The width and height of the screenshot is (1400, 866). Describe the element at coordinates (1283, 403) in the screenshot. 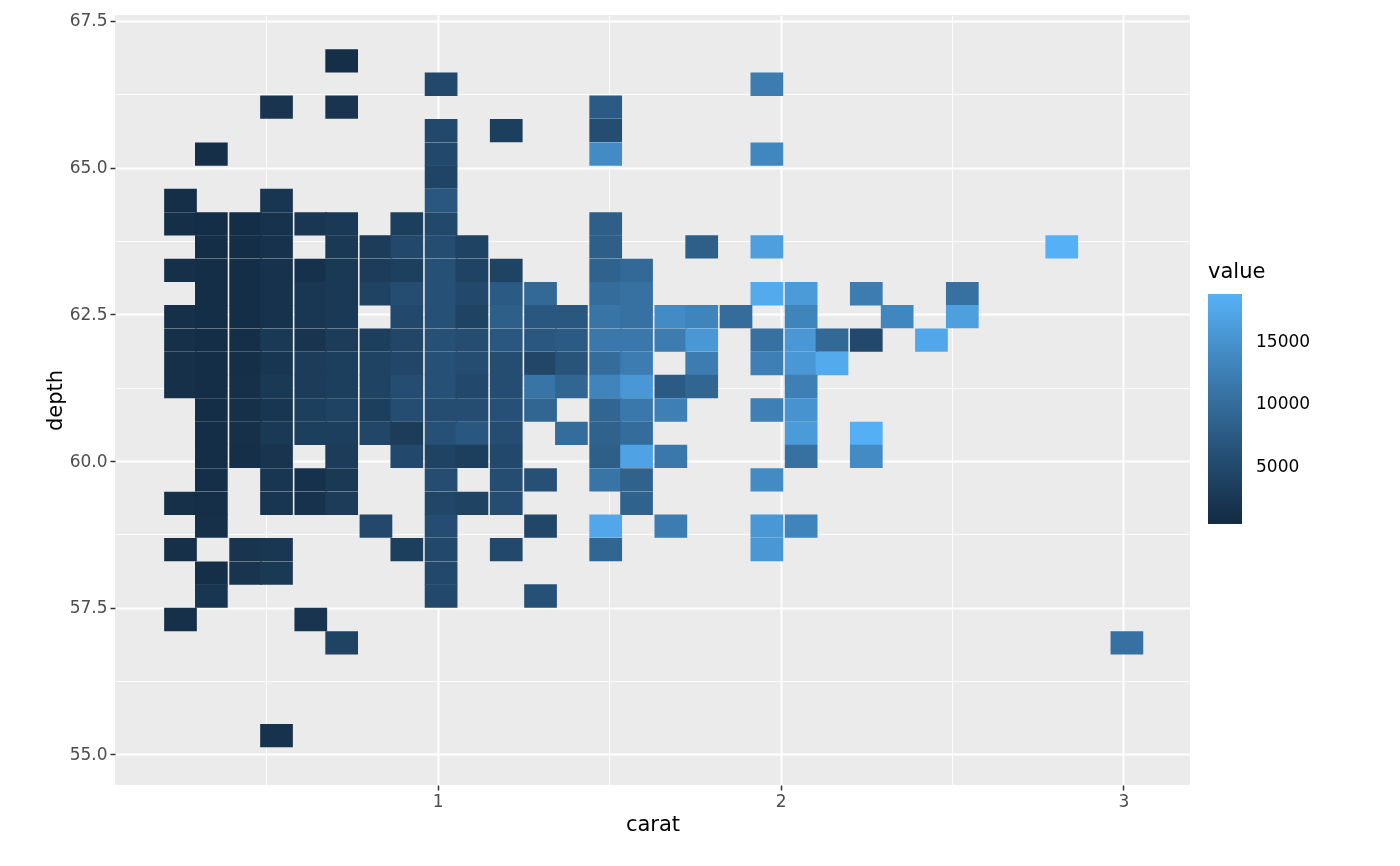

I see `color-bar-label: 10000` at that location.